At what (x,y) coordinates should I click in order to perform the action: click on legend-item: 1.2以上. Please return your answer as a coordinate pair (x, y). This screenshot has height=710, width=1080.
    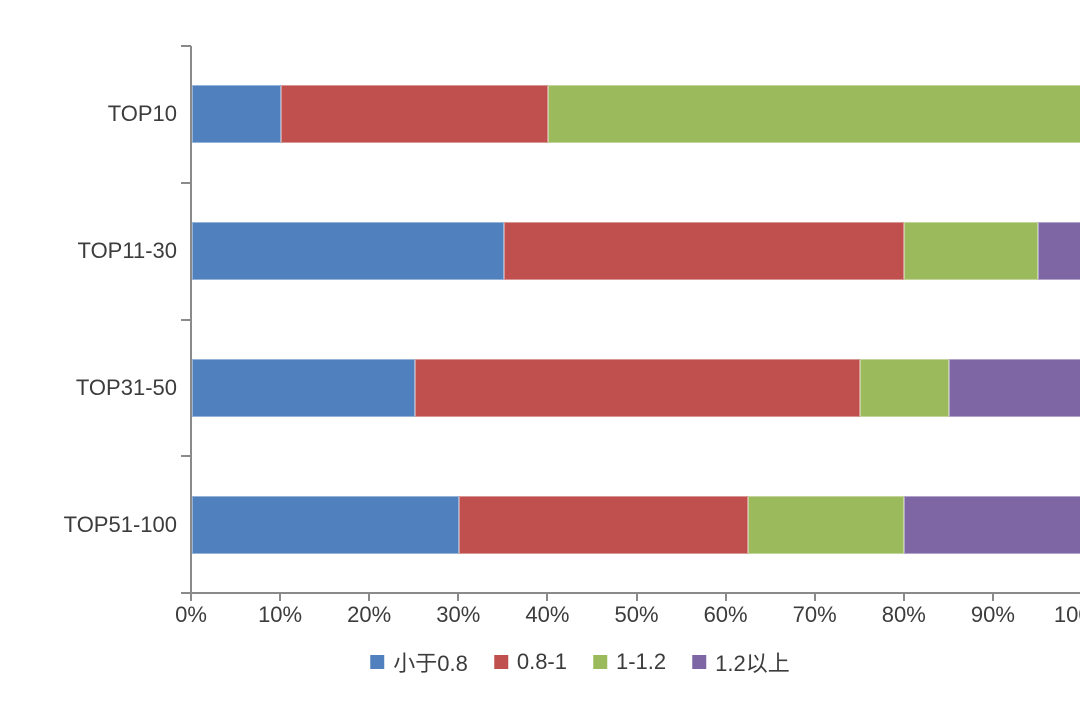
    Looking at the image, I should click on (741, 662).